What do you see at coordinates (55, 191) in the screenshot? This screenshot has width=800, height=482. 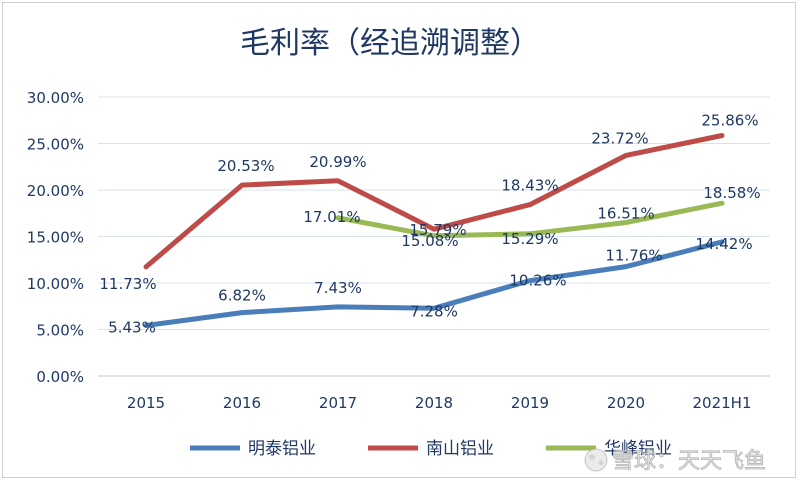 I see `y-tick-label: 20.00%` at bounding box center [55, 191].